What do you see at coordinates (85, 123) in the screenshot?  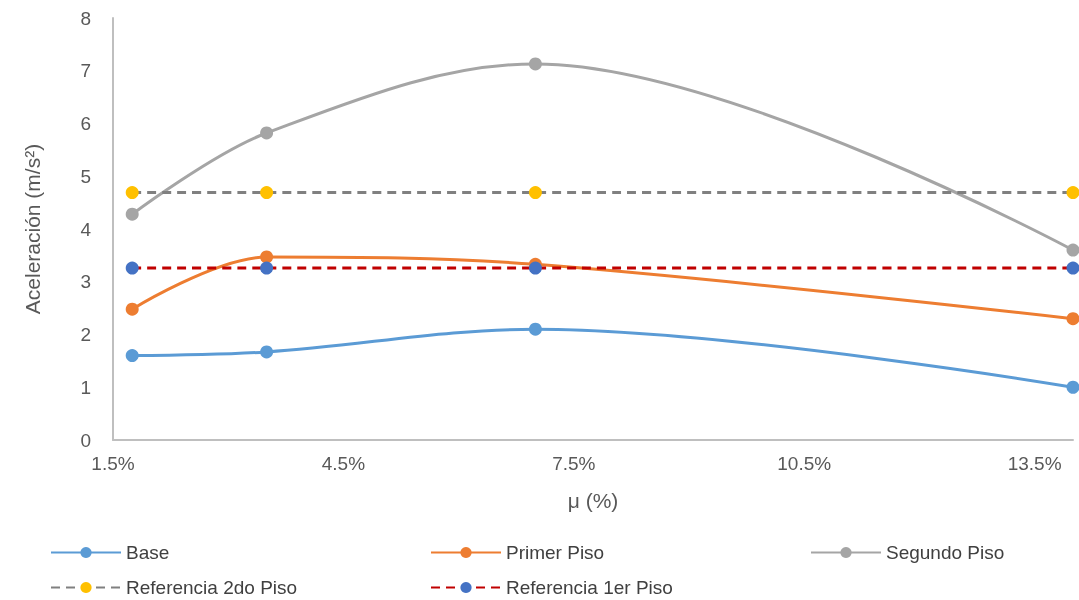 I see `y-tick-label: 6` at bounding box center [85, 123].